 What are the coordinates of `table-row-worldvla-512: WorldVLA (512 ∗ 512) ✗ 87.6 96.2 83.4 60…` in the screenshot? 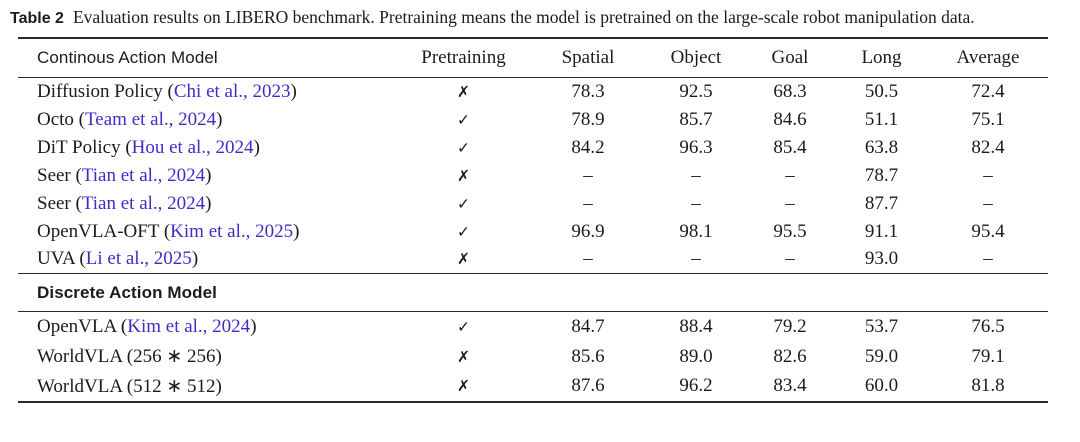 It's located at (533, 387).